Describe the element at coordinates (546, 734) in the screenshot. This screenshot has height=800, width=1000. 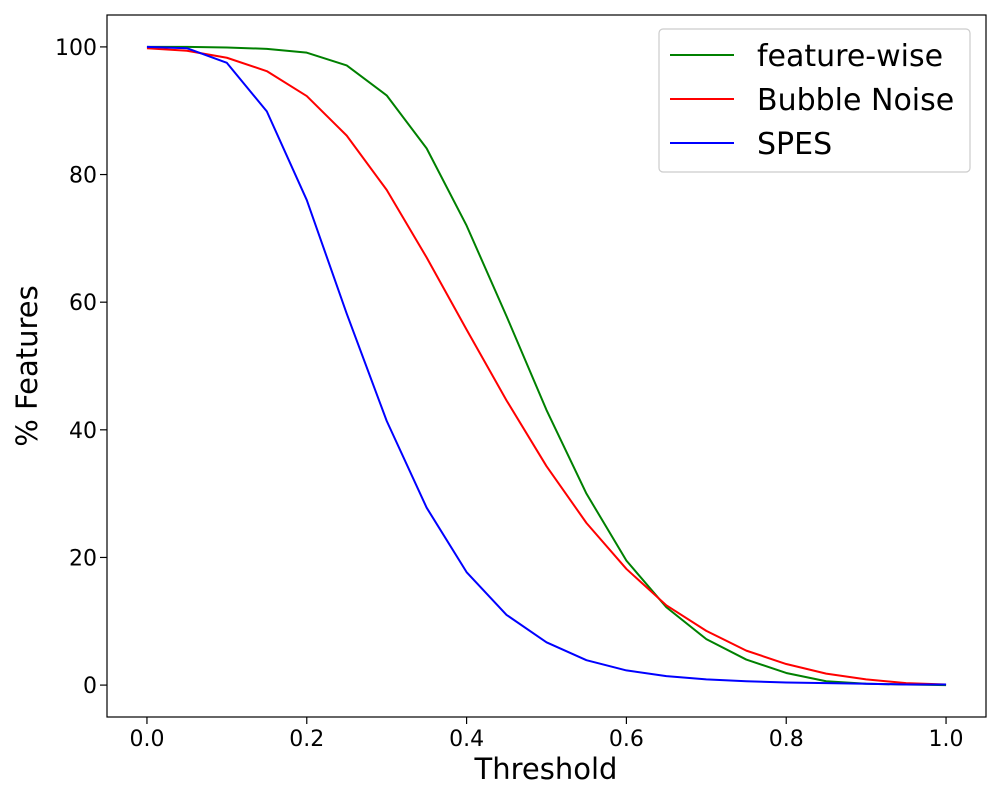
I see `x-axis: 0.0 0.2 0.4 0.6 0.8 1.0` at that location.